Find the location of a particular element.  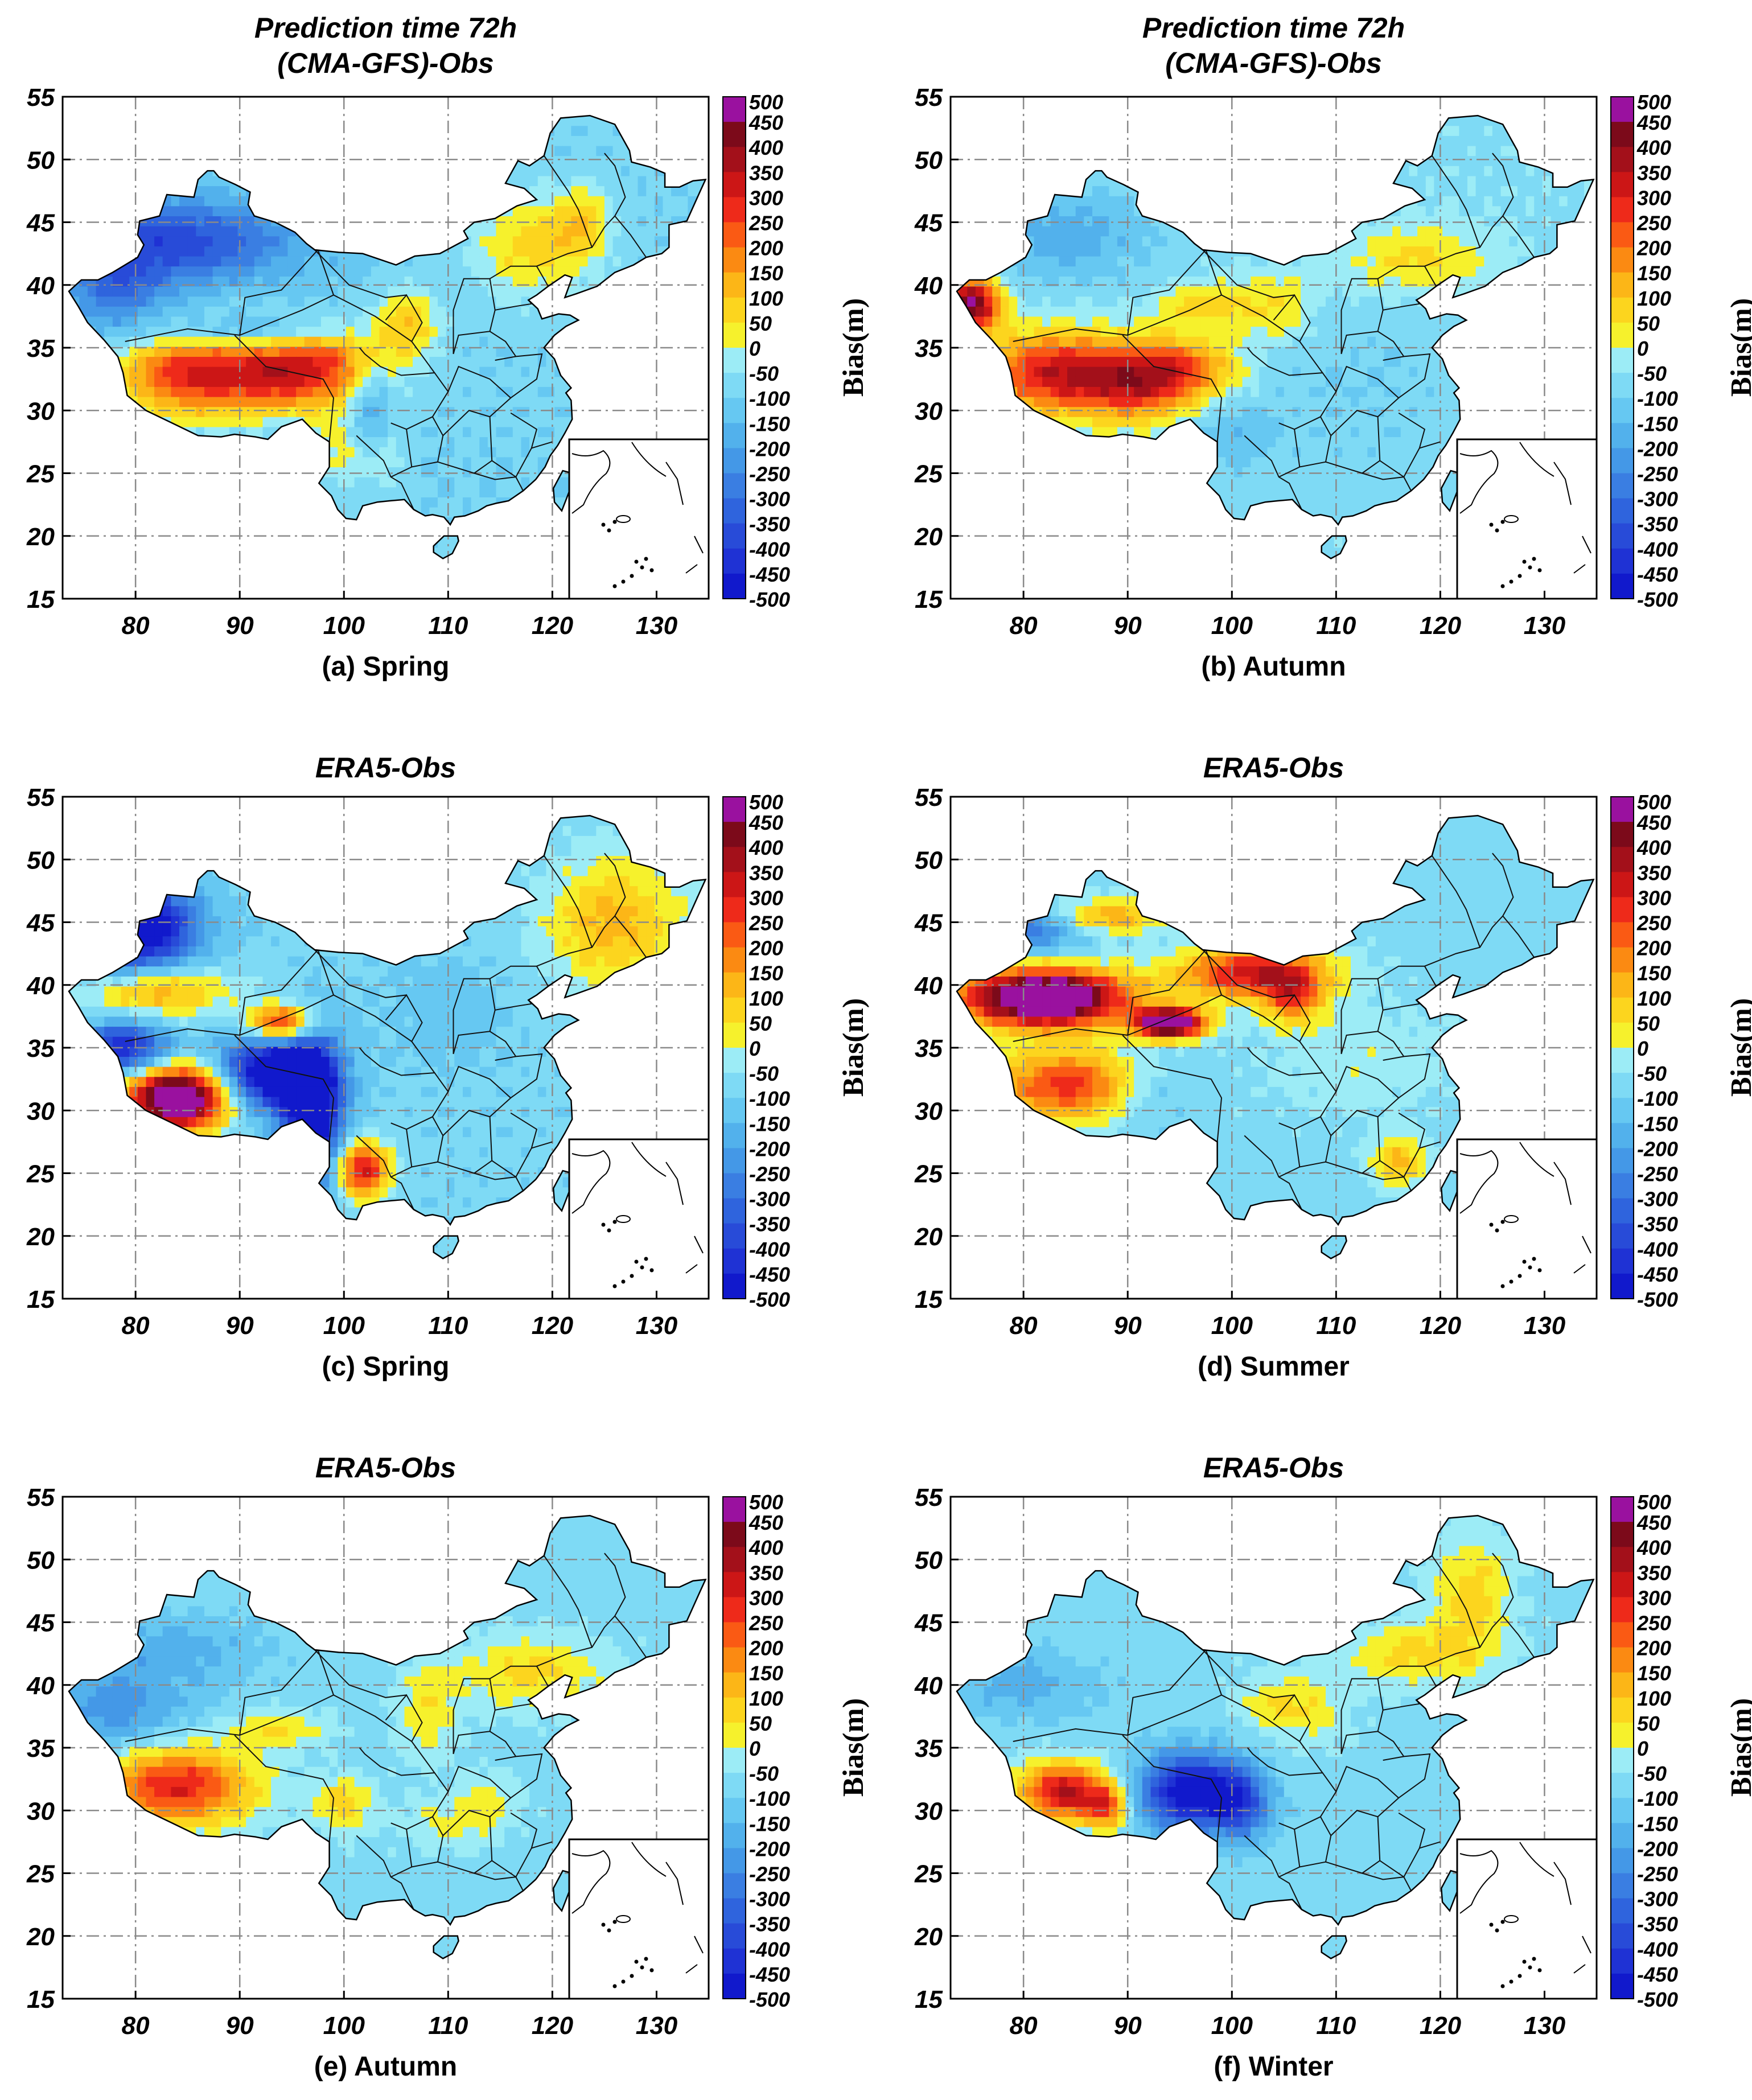

colorbar-level-label: 200 is located at coordinates (1653, 248).